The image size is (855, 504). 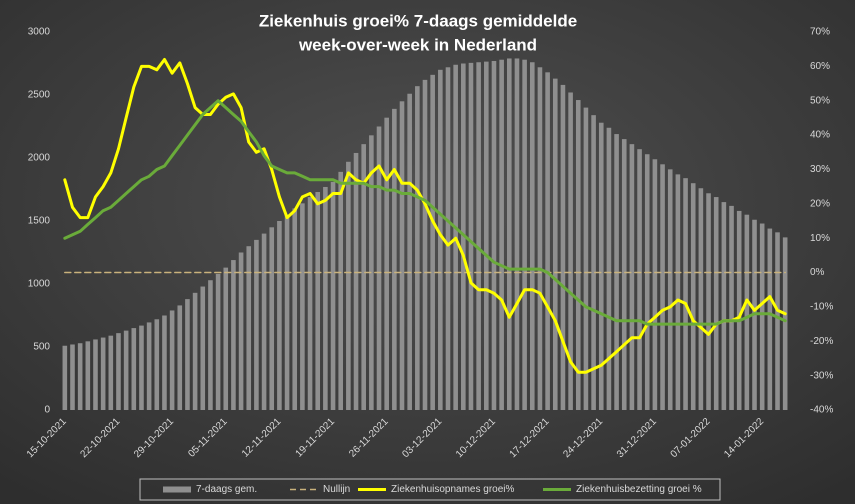 What do you see at coordinates (41, 347) in the screenshot?
I see `y-tick-label: 500` at bounding box center [41, 347].